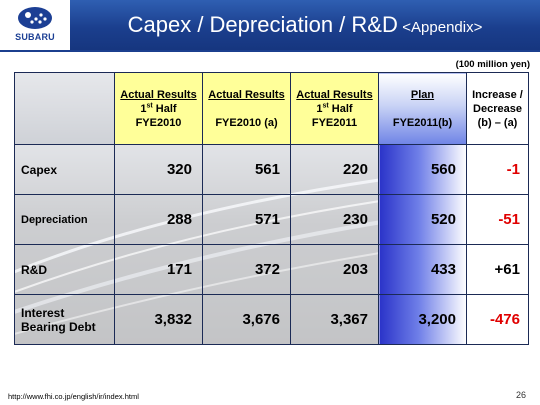 This screenshot has width=540, height=405. What do you see at coordinates (442, 27) in the screenshot?
I see `title-sub: <Appendix>` at bounding box center [442, 27].